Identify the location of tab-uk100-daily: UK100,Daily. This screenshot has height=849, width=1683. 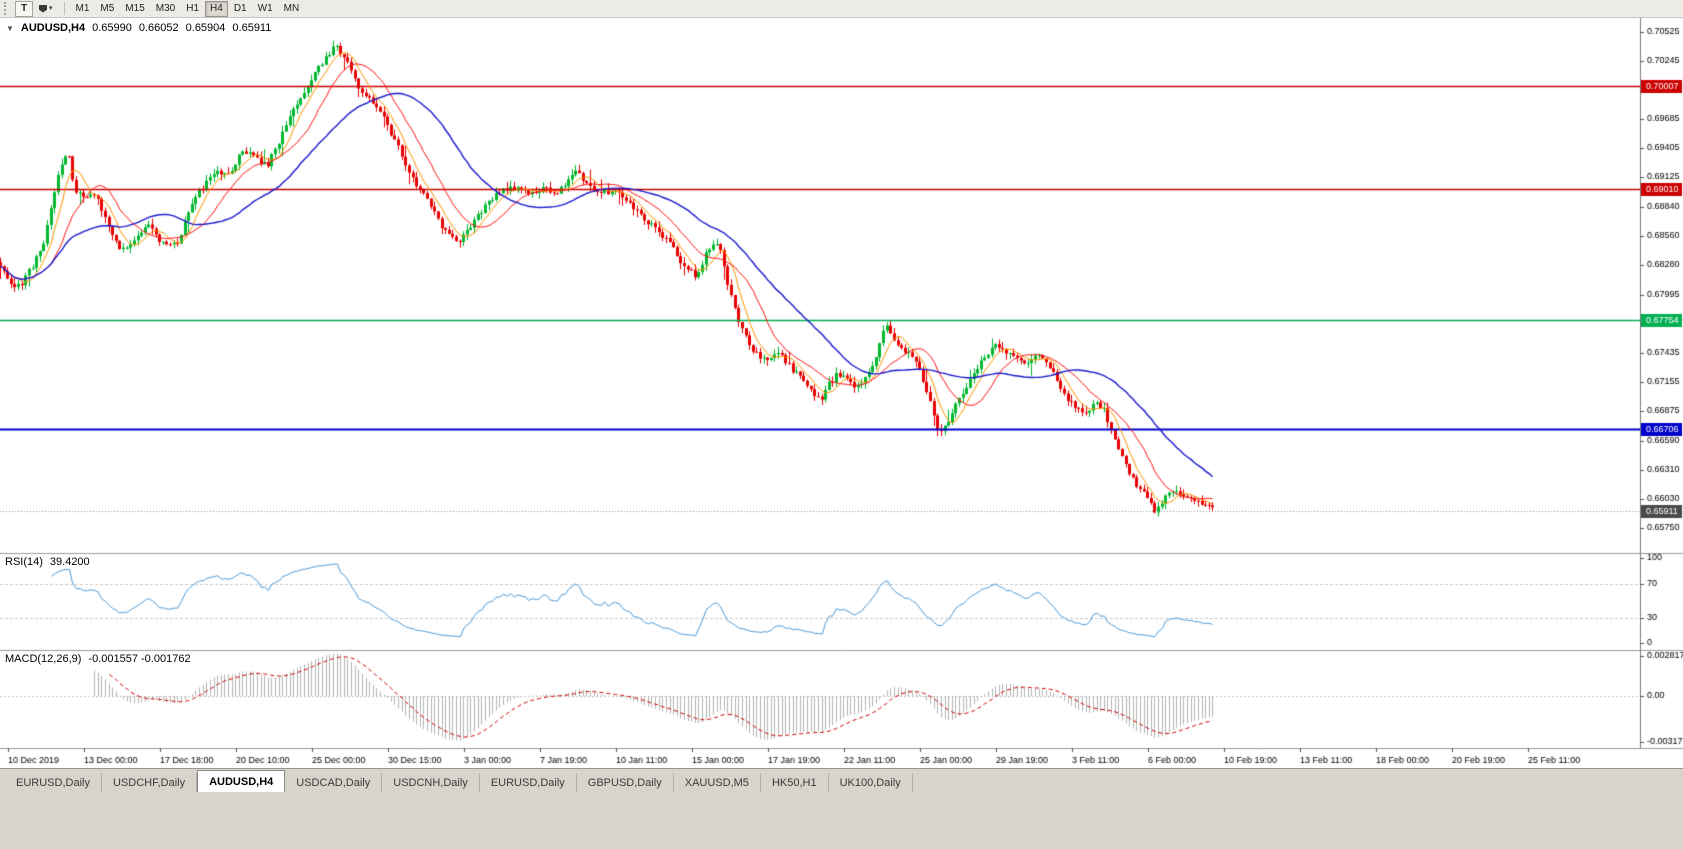
(871, 782).